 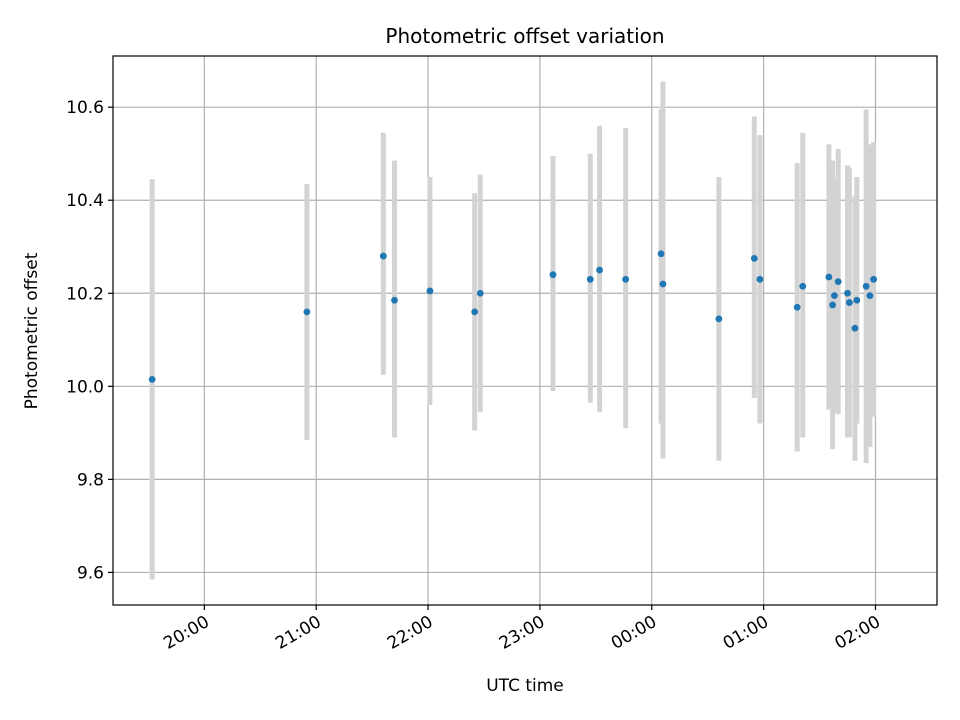 I want to click on y-tick-label: 9.6, so click(x=90, y=573).